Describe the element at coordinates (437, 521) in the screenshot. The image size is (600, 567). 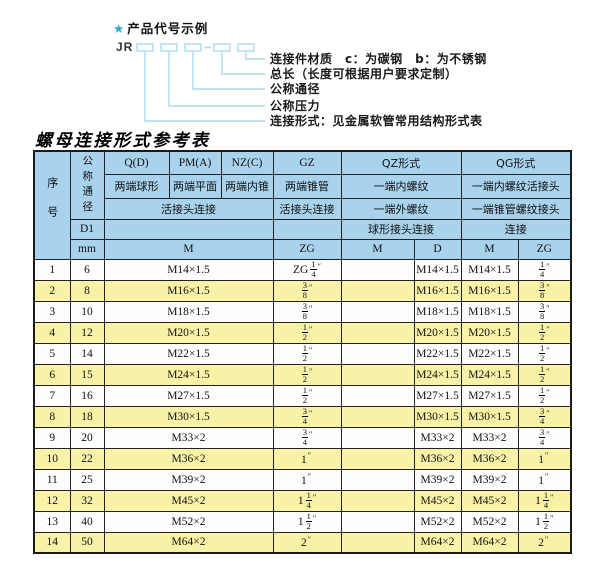
I see `cell-qz-d: M52×2` at that location.